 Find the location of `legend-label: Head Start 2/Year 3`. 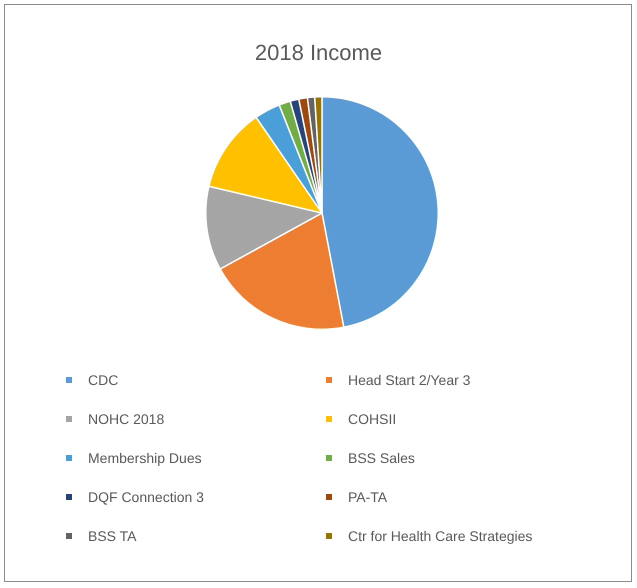

legend-label: Head Start 2/Year 3 is located at coordinates (409, 380).